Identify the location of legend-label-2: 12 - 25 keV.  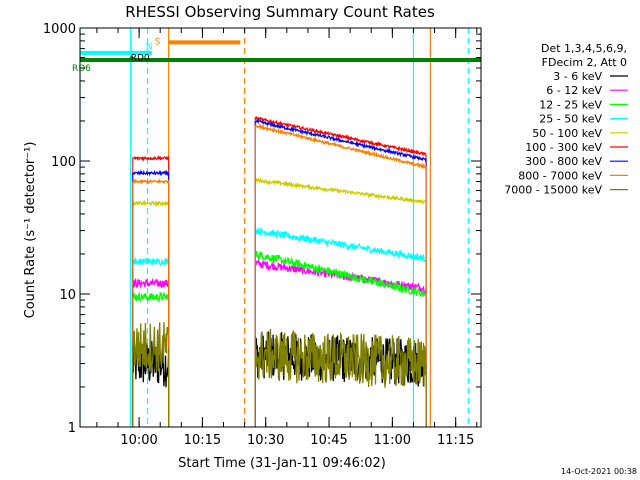
(570, 104).